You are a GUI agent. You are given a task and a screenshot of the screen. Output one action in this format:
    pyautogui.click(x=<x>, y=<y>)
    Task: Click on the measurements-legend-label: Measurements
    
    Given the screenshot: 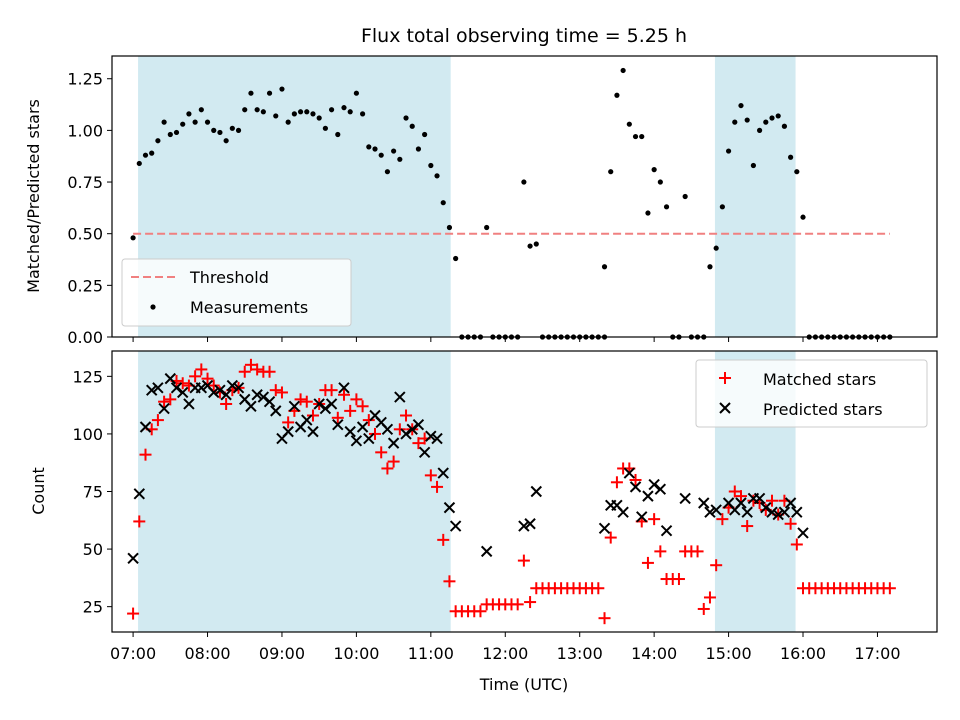 What is the action you would take?
    pyautogui.click(x=249, y=307)
    